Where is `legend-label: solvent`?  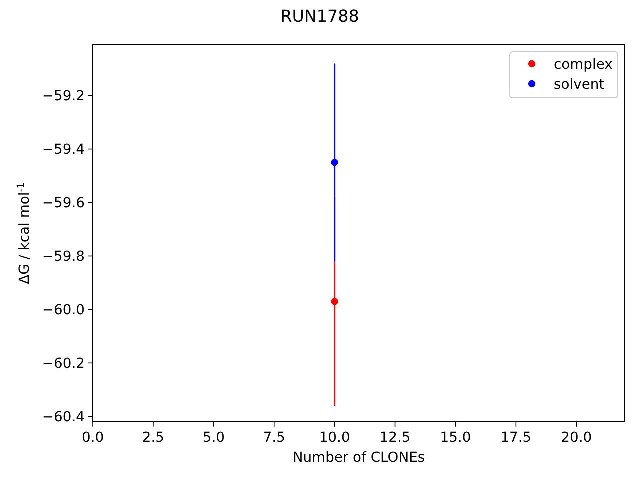
legend-label: solvent is located at coordinates (580, 84).